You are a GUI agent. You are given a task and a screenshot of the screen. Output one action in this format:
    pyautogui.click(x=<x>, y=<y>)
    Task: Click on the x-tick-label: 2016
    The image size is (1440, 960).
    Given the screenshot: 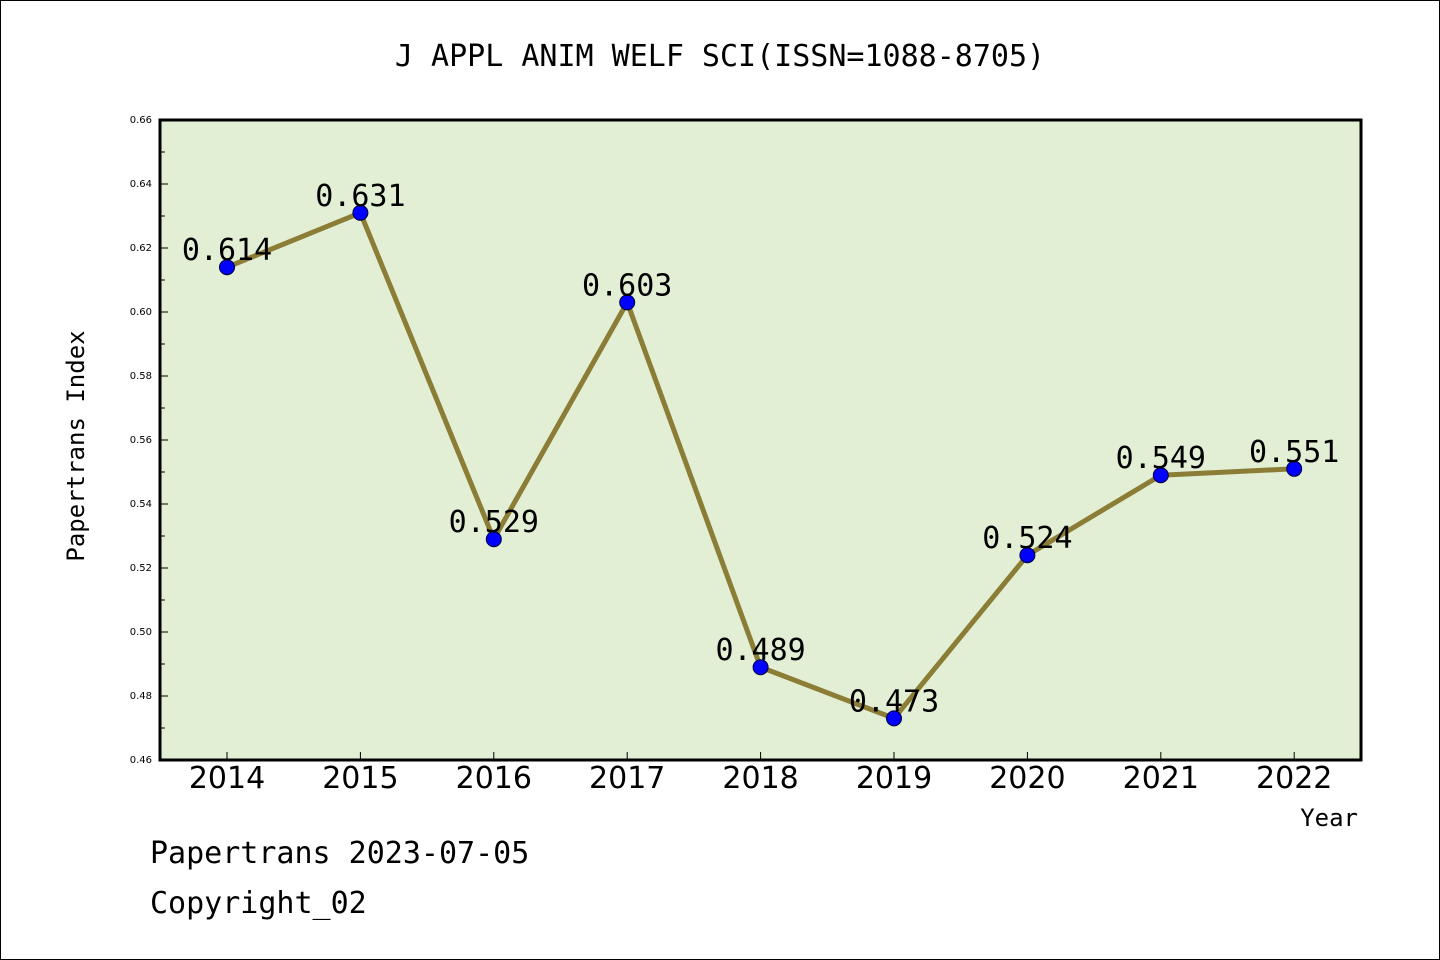 What is the action you would take?
    pyautogui.click(x=494, y=778)
    